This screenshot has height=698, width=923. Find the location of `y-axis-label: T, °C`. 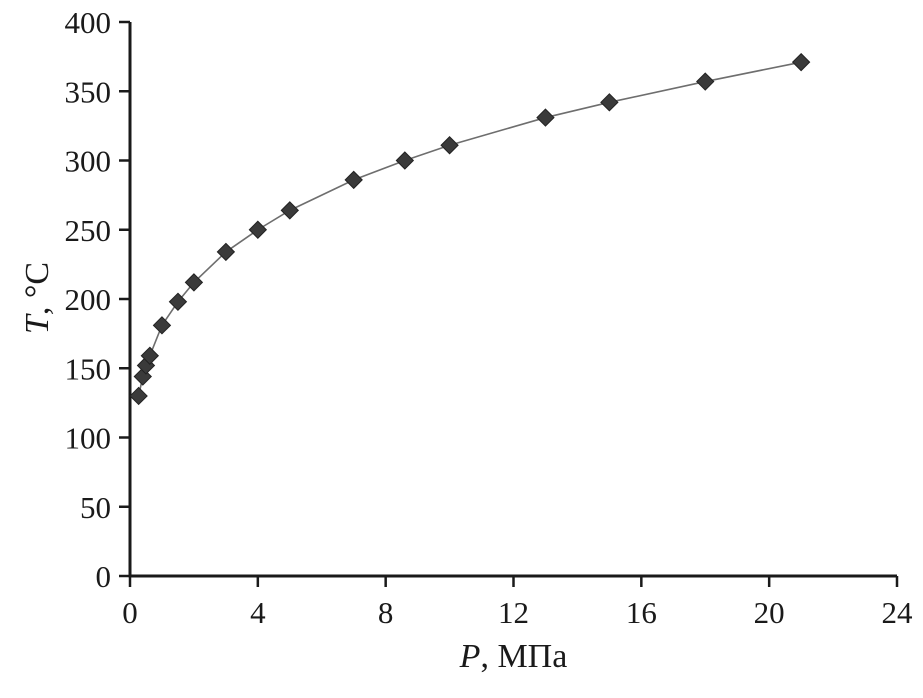

y-axis-label: T, °C is located at coordinates (37, 298).